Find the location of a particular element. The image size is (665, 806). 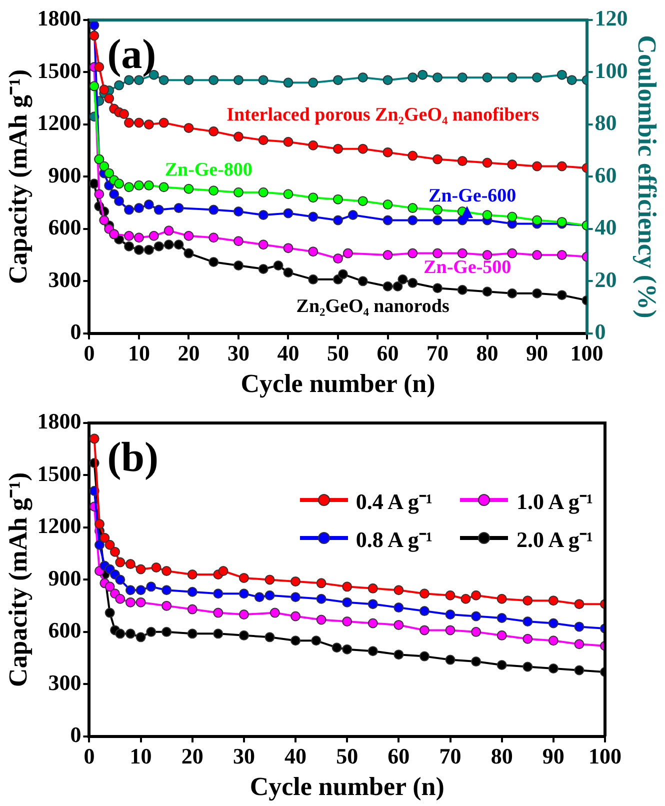

x-tick-label: 20 is located at coordinates (192, 755).